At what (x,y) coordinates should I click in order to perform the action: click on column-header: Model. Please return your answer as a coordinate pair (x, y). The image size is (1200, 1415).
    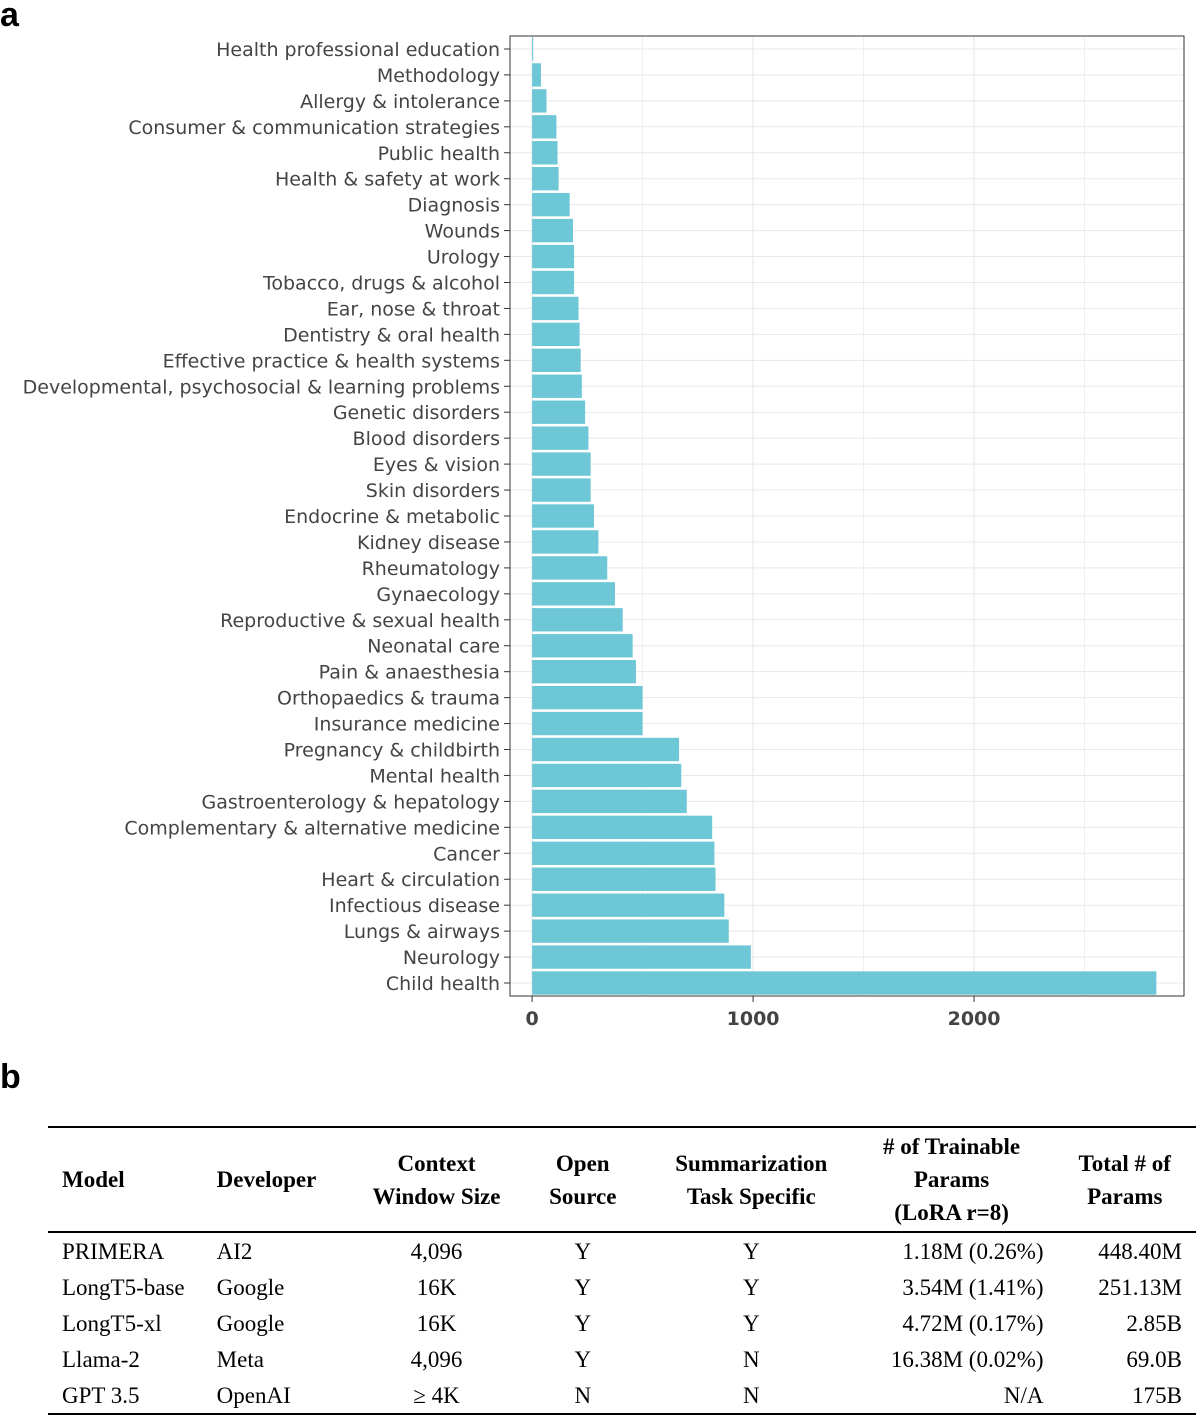
    Looking at the image, I should click on (129, 1179).